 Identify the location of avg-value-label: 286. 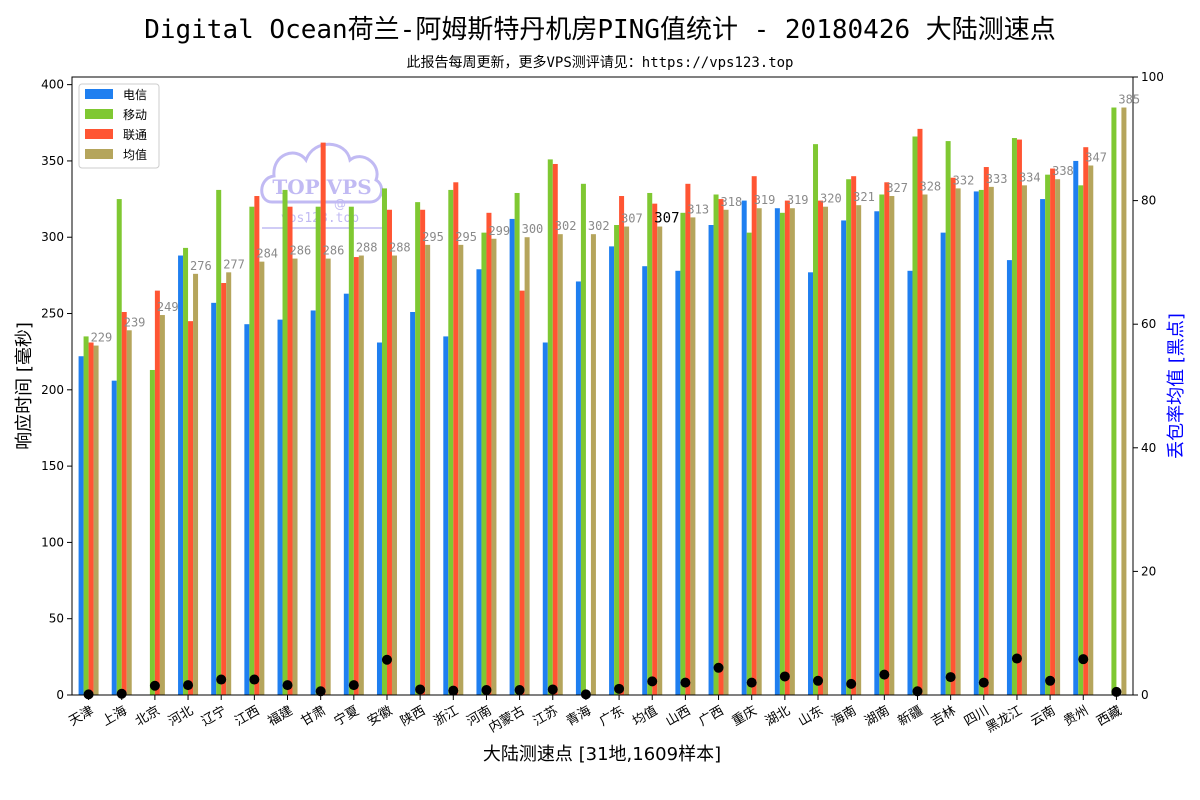
(301, 251).